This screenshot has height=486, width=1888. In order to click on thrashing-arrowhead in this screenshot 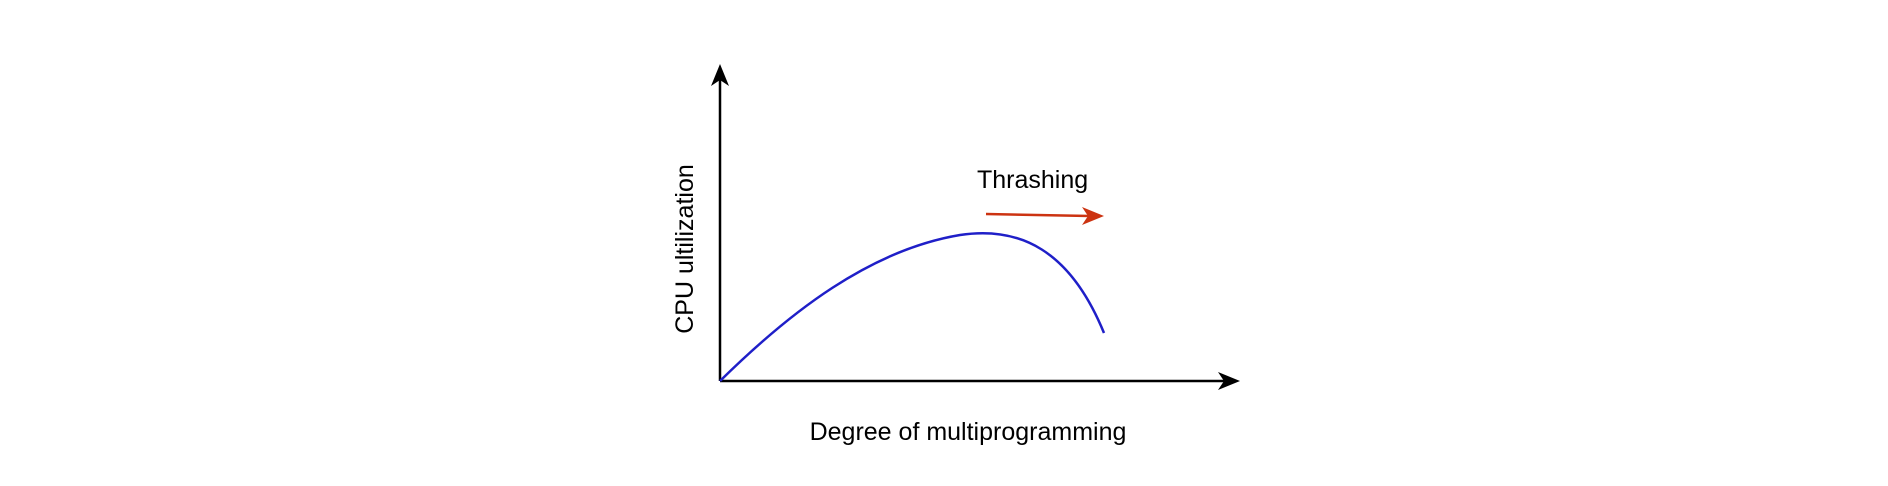, I will do `click(1093, 216)`.